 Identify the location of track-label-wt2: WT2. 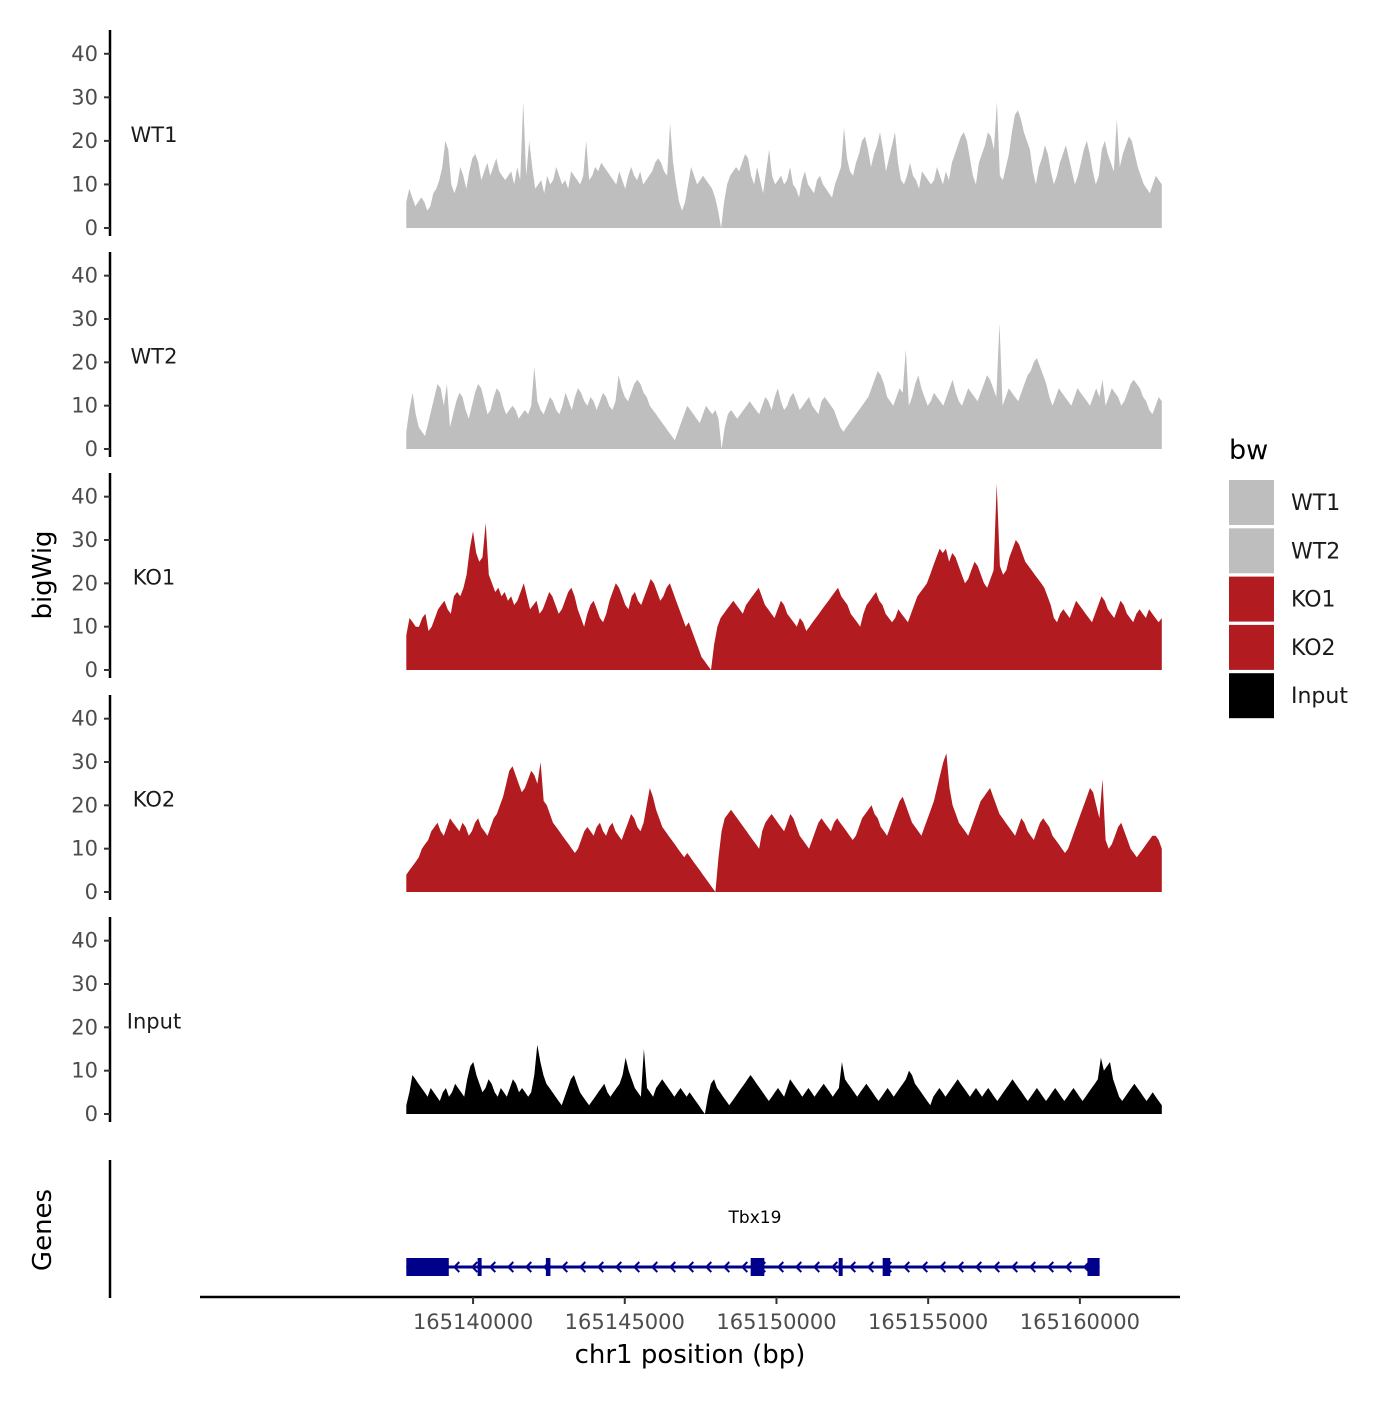
(154, 356).